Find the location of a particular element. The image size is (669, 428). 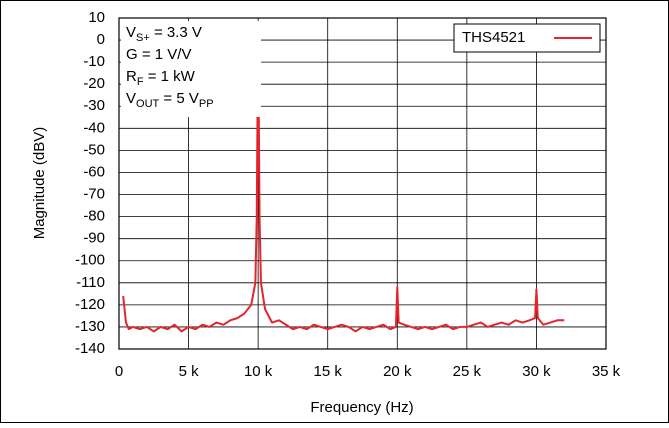

y-tick-label: -10 is located at coordinates (94, 61).